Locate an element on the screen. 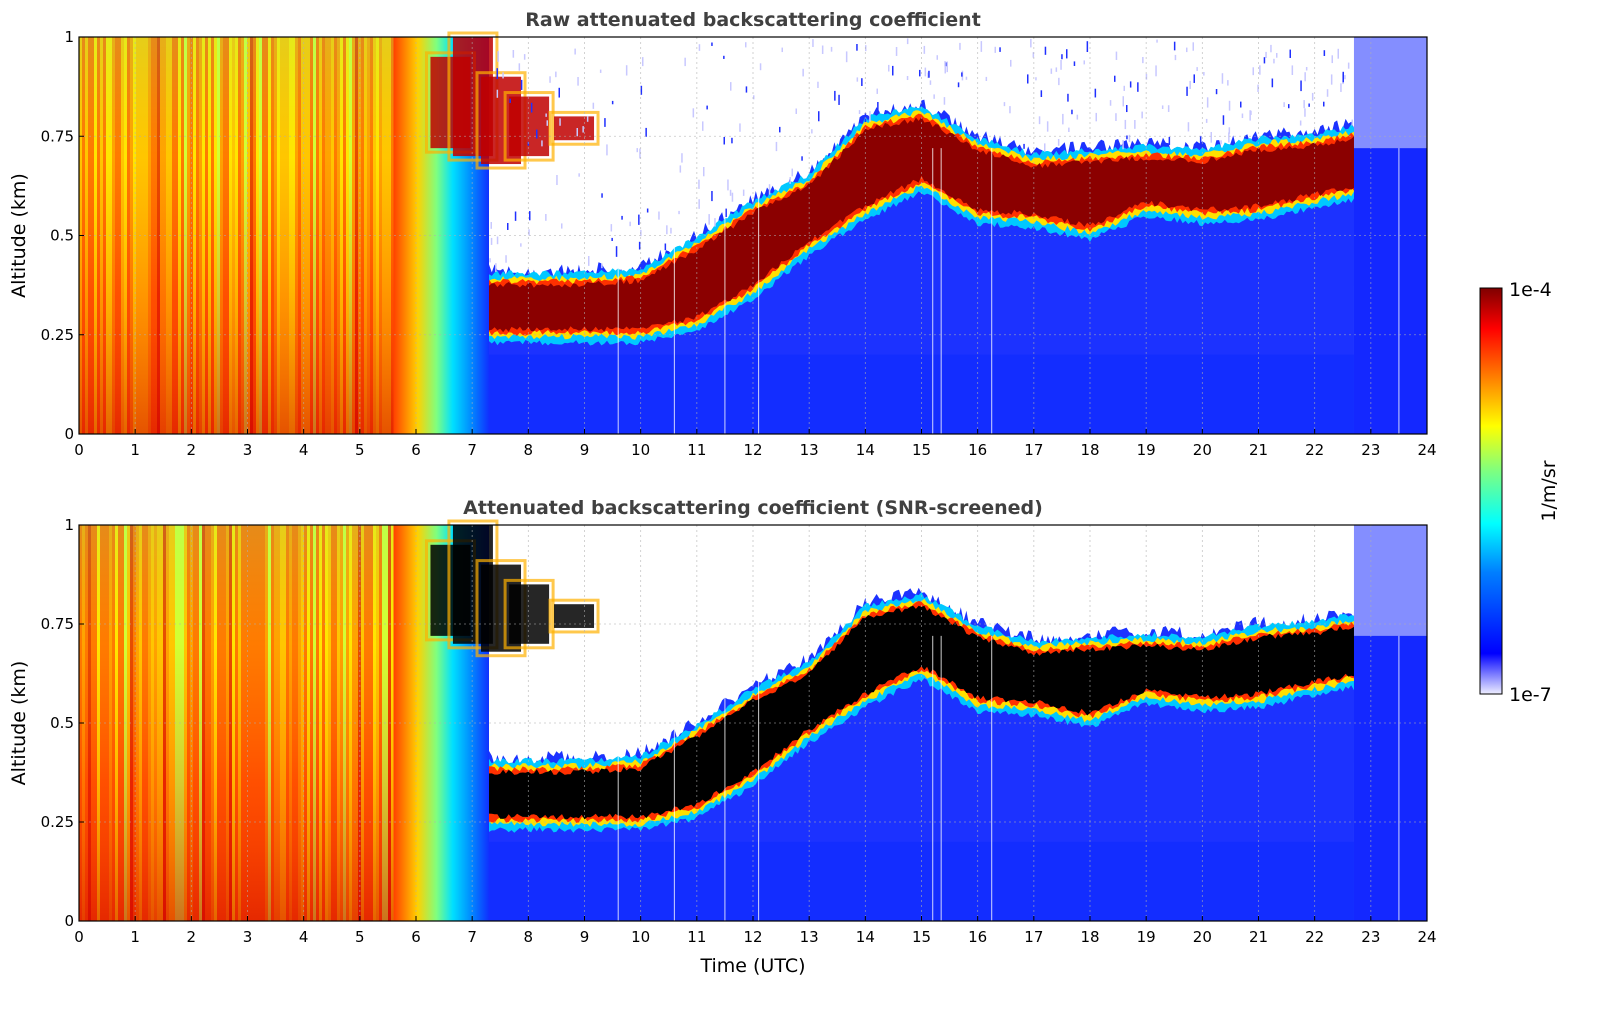 The image size is (1621, 1020). x-tick-label: 8 is located at coordinates (529, 450).